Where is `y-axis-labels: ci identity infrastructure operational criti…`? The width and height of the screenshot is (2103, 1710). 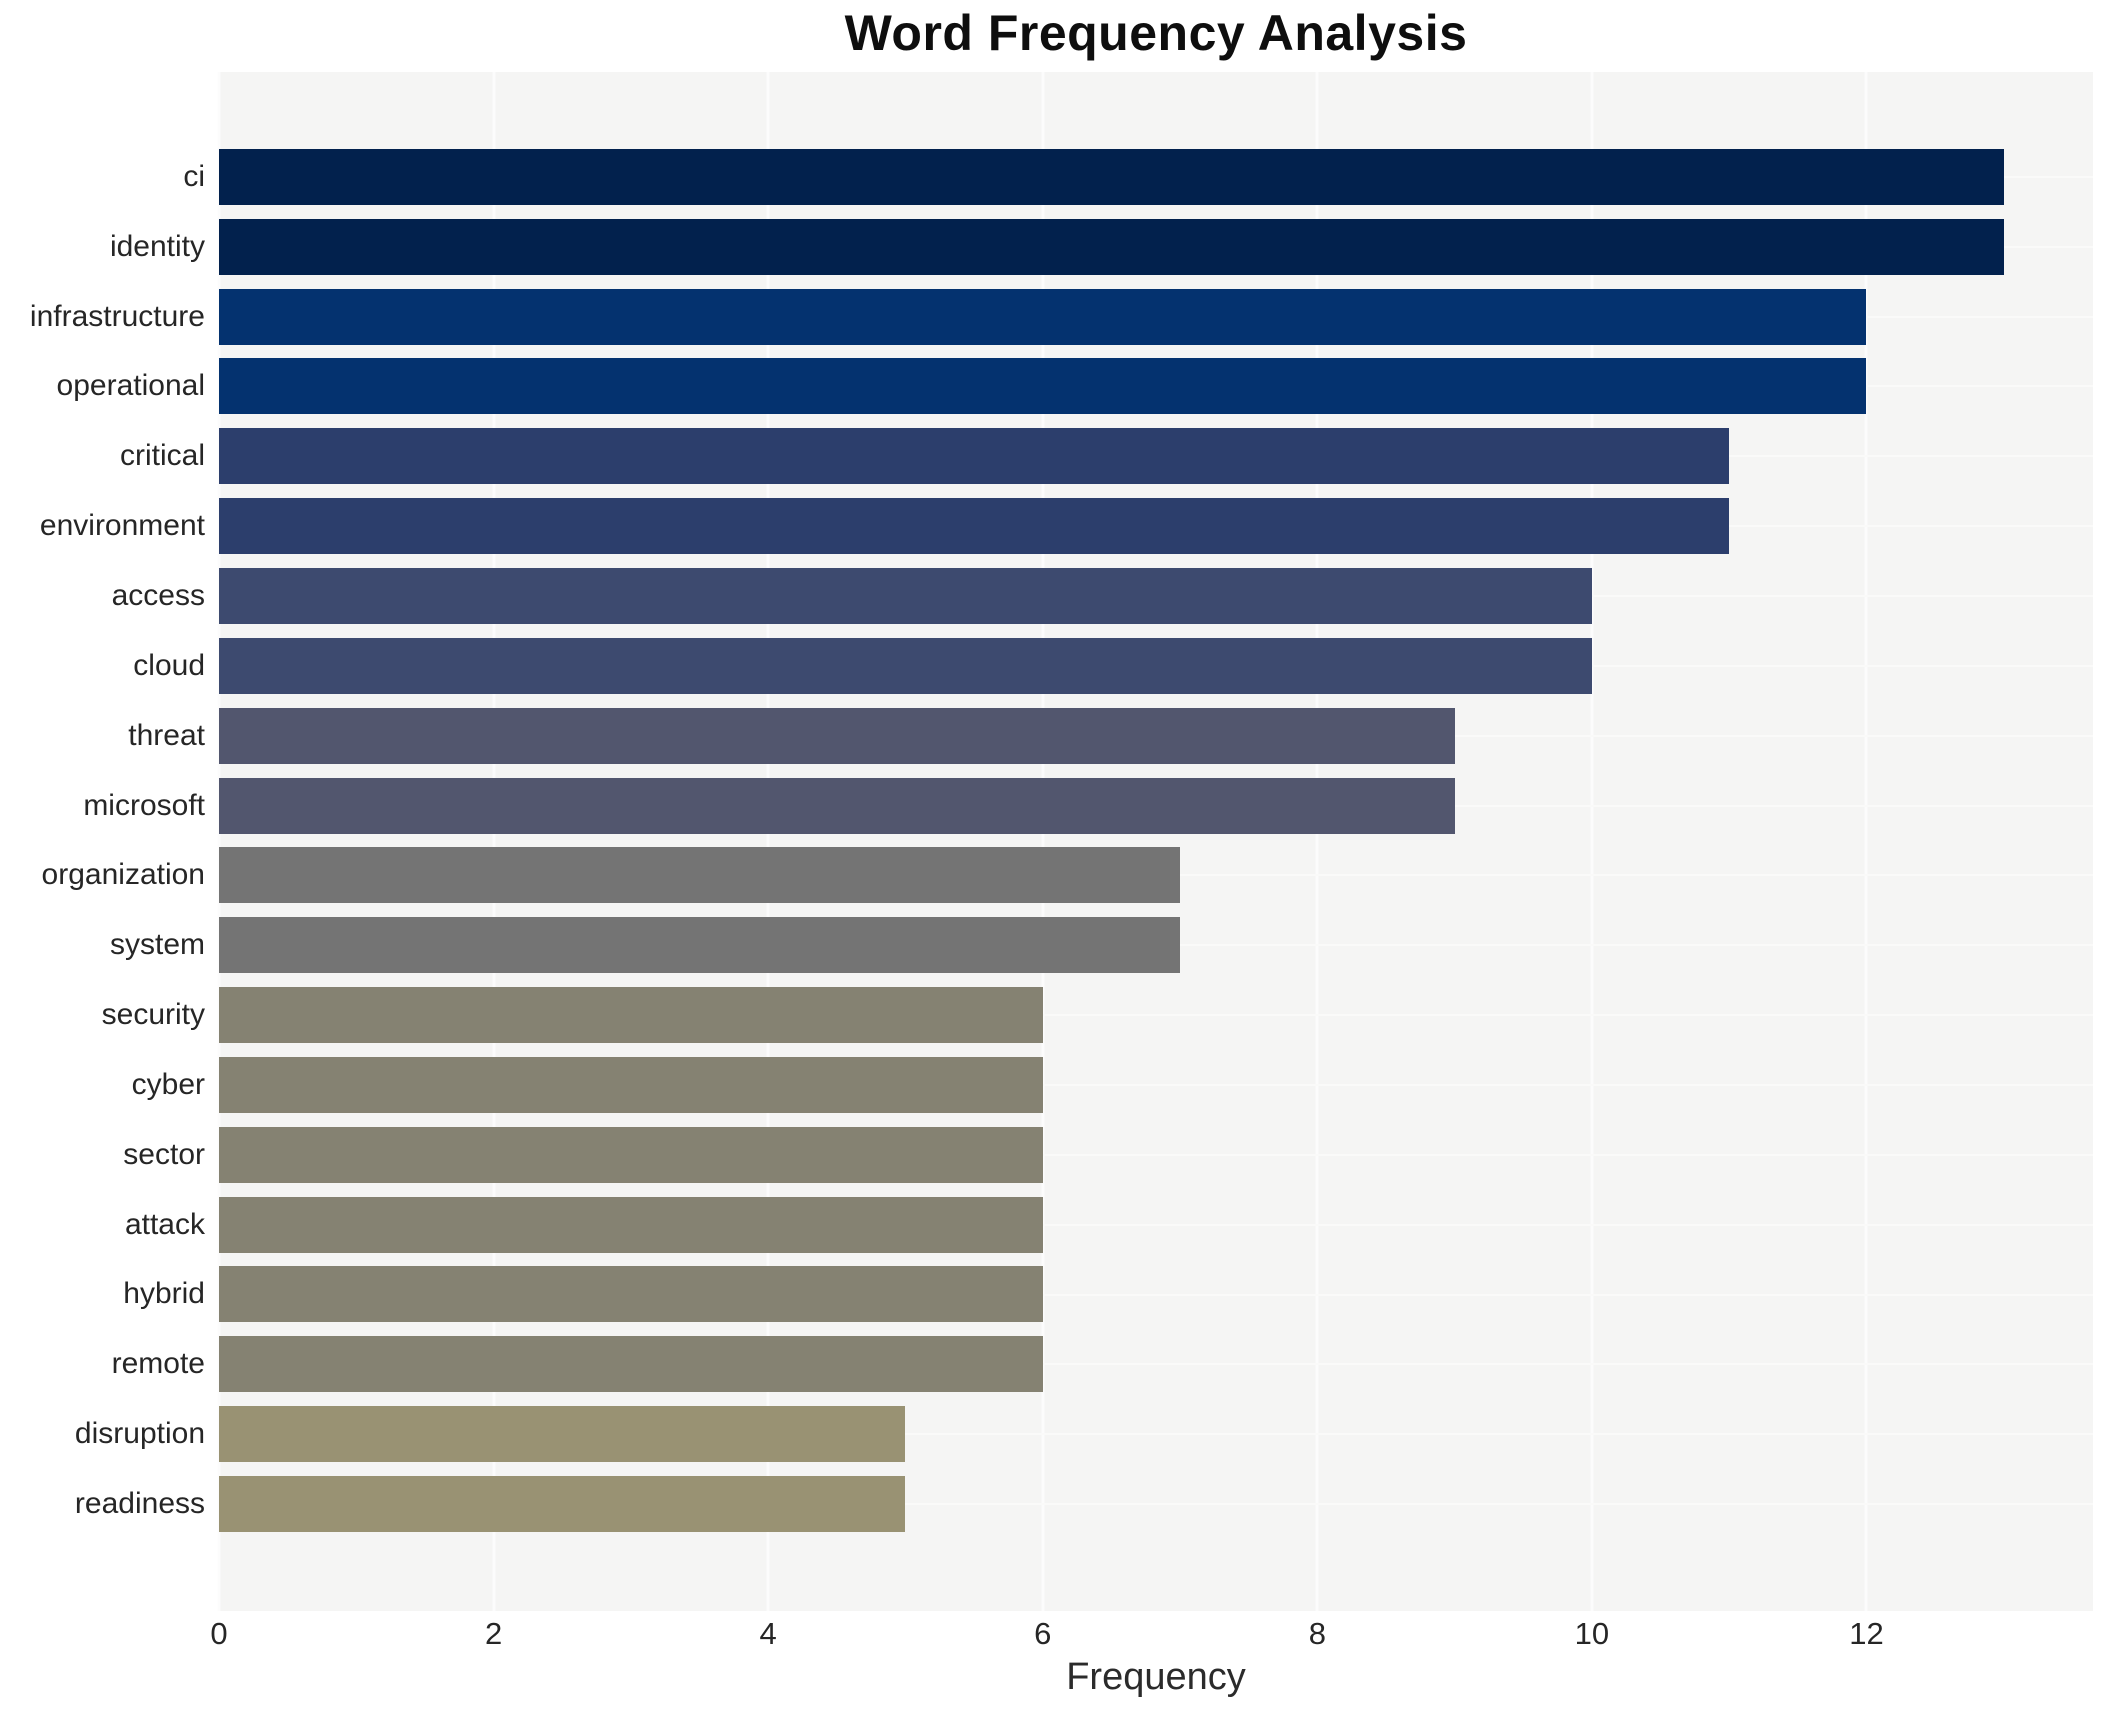
y-axis-labels: ci identity infrastructure operational criti… is located at coordinates (102, 841).